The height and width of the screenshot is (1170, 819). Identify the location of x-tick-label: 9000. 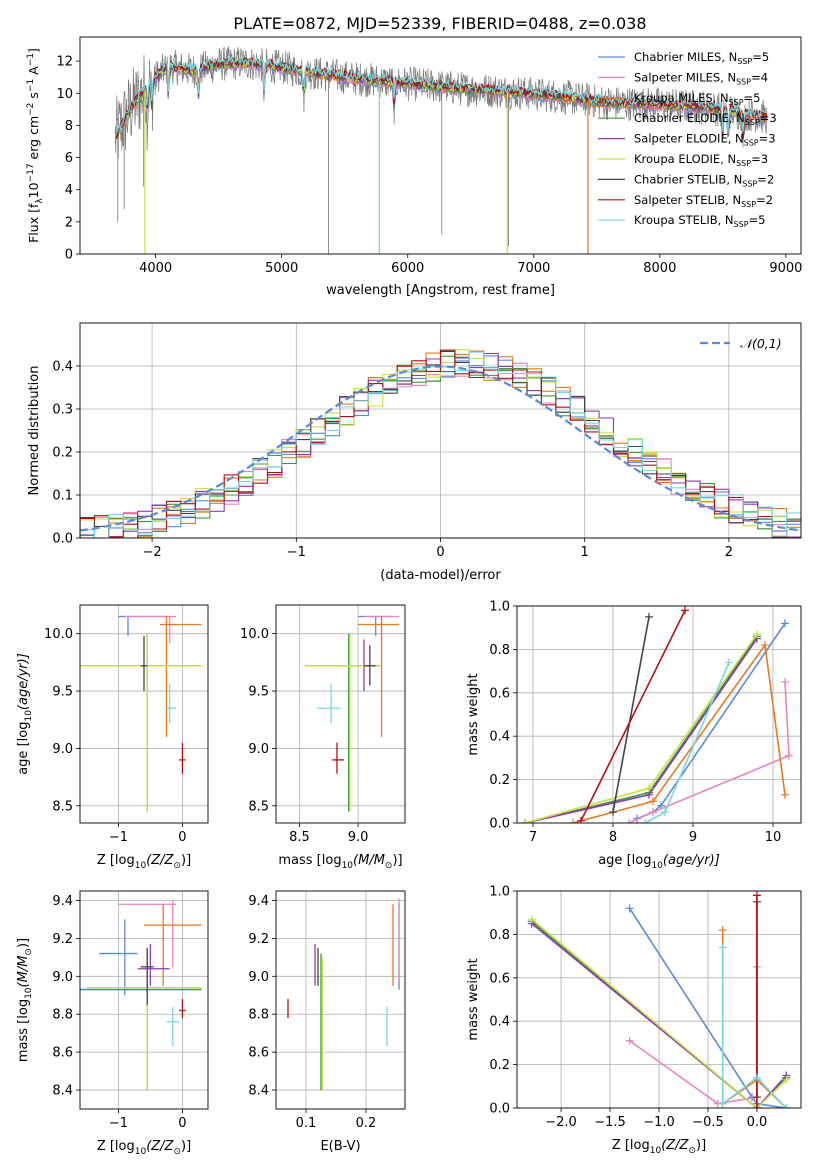
(785, 268).